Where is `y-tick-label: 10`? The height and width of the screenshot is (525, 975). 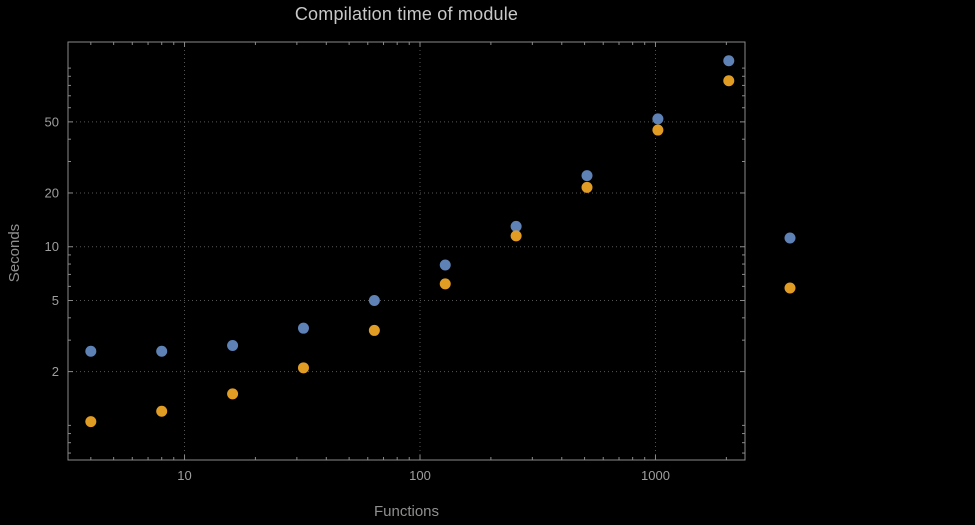
y-tick-label: 10 is located at coordinates (52, 246).